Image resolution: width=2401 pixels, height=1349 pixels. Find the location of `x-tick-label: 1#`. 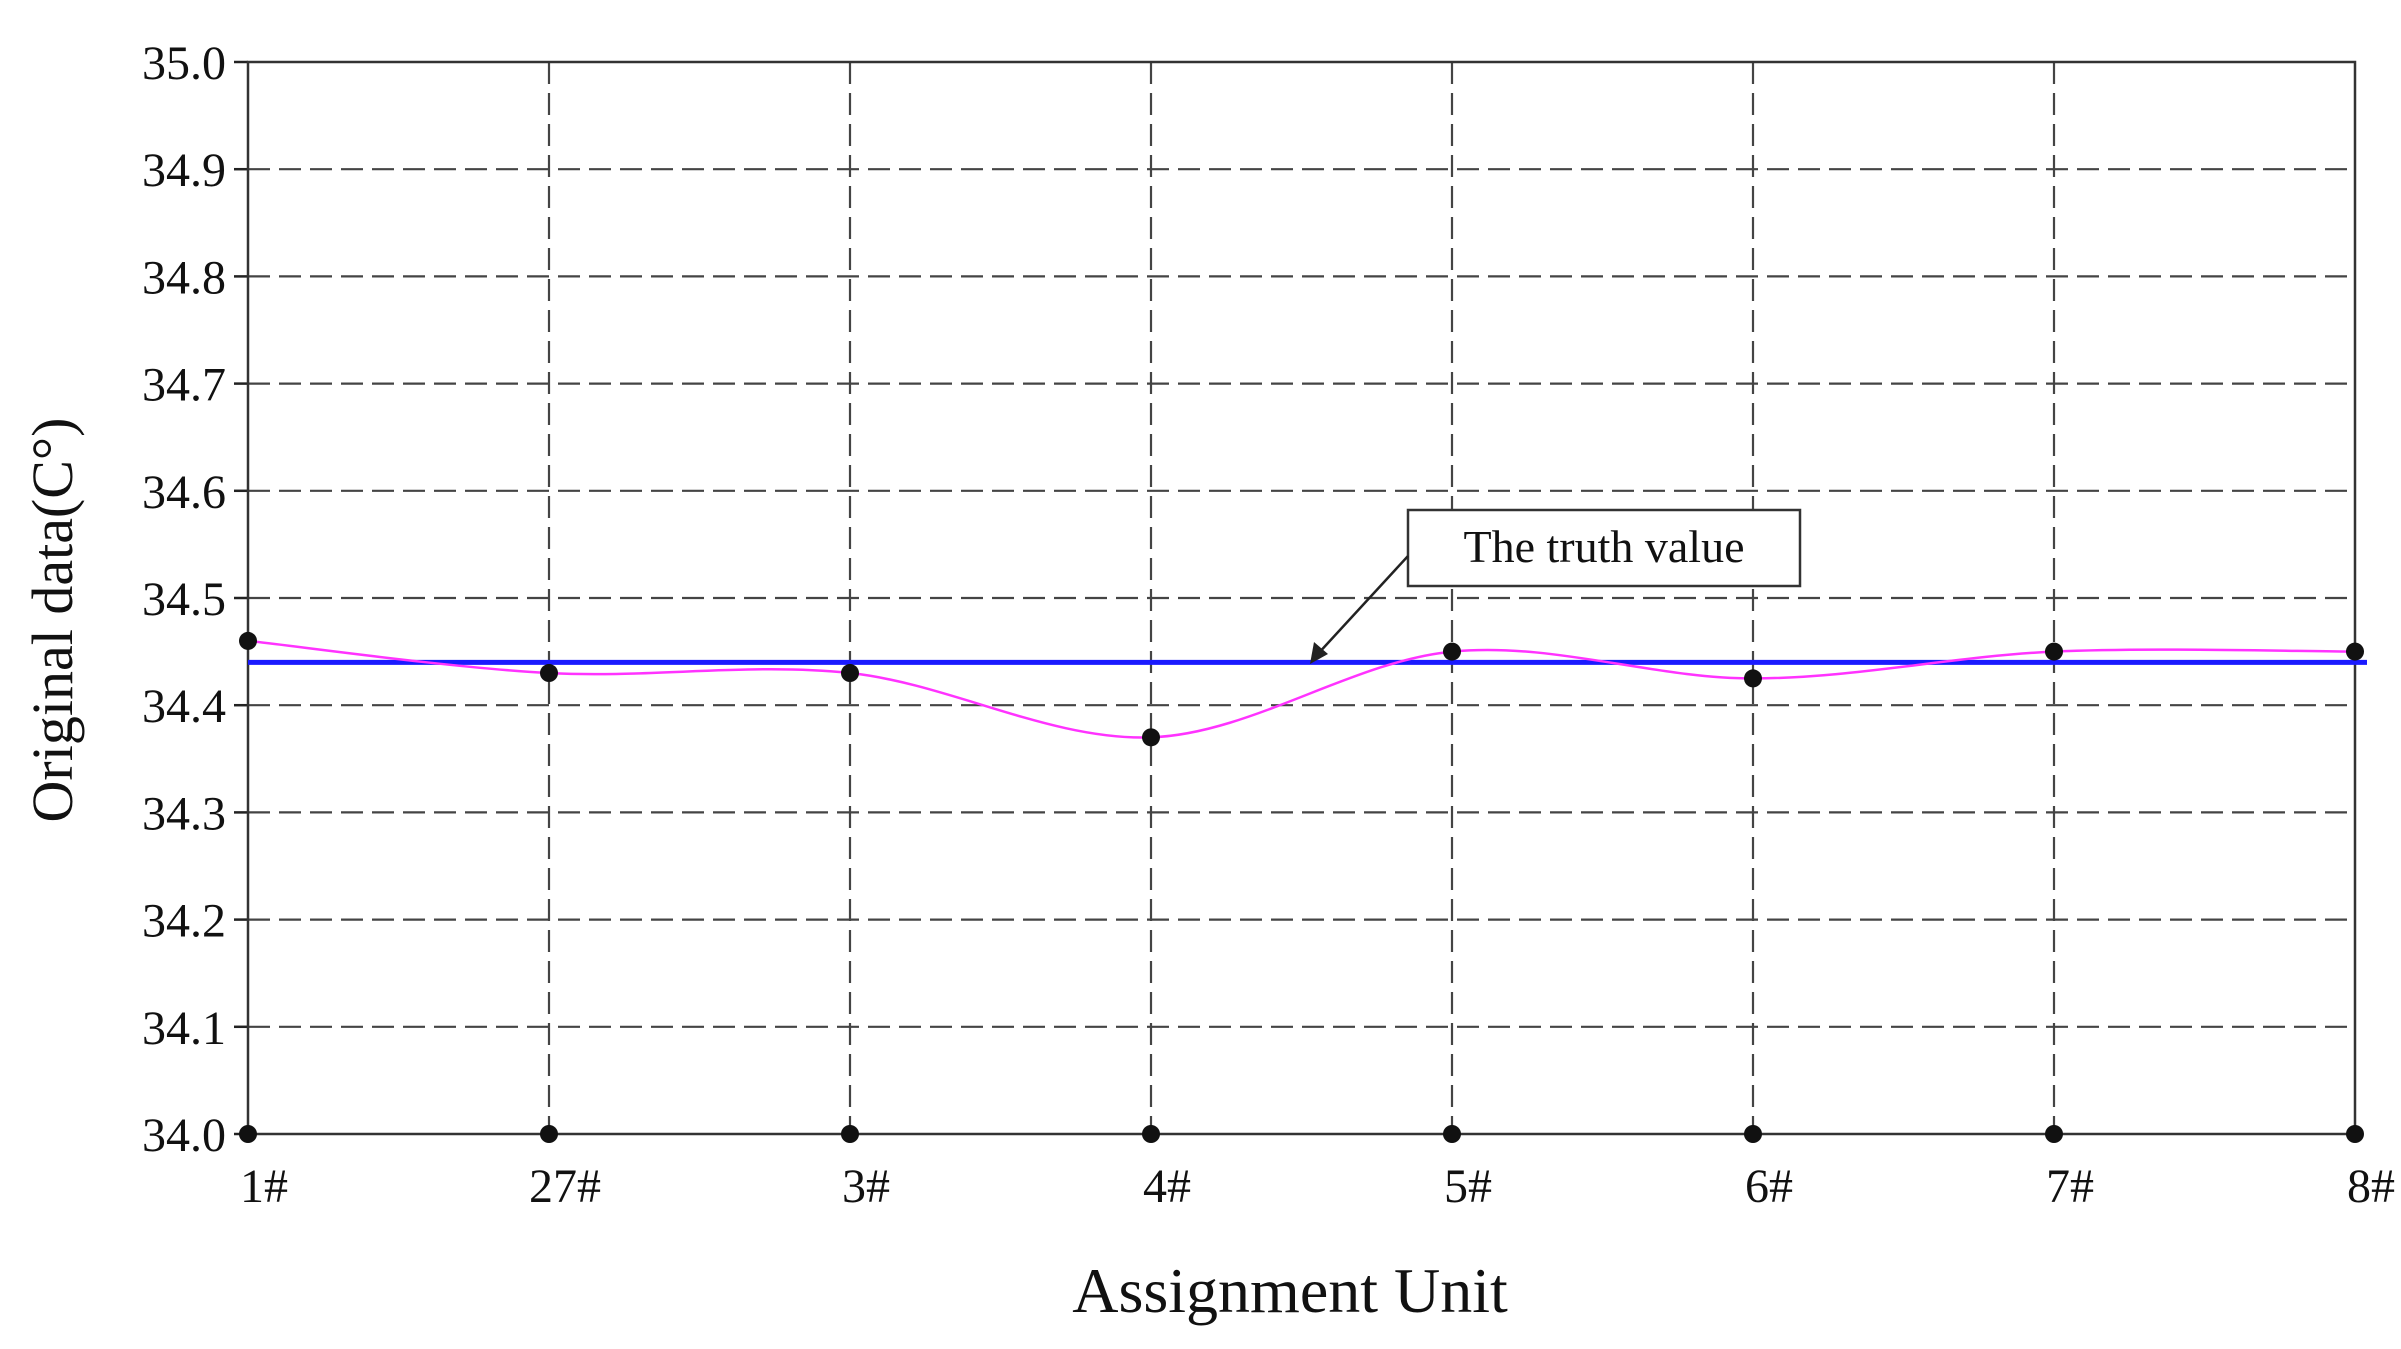

x-tick-label: 1# is located at coordinates (264, 1186).